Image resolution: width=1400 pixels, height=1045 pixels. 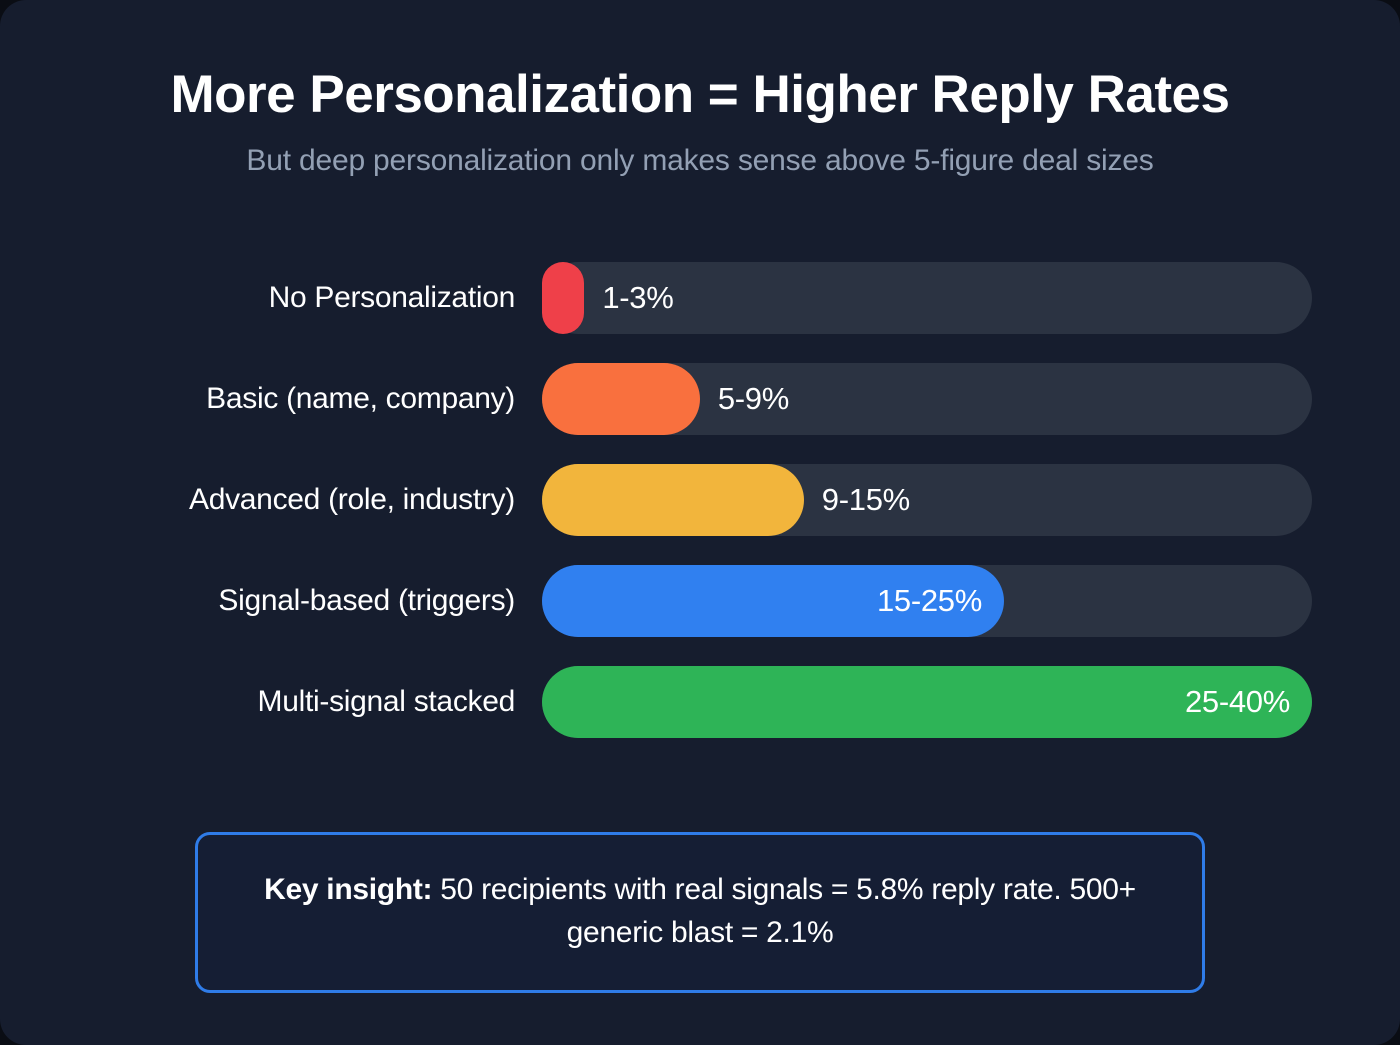 I want to click on bar-fill: 1-3%, so click(x=608, y=298).